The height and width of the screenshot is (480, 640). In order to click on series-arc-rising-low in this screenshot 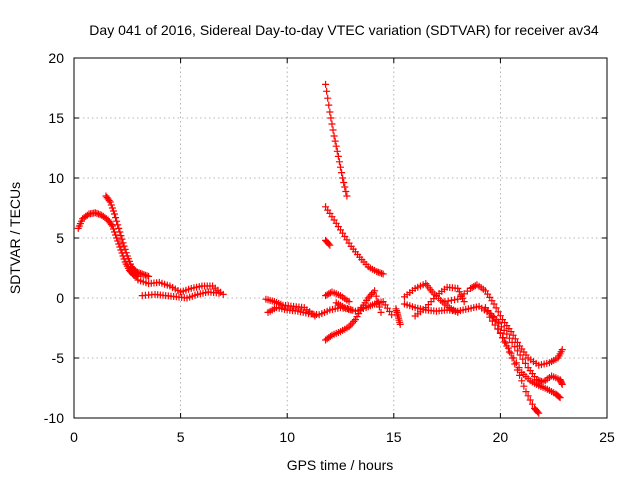, I will do `click(353, 315)`.